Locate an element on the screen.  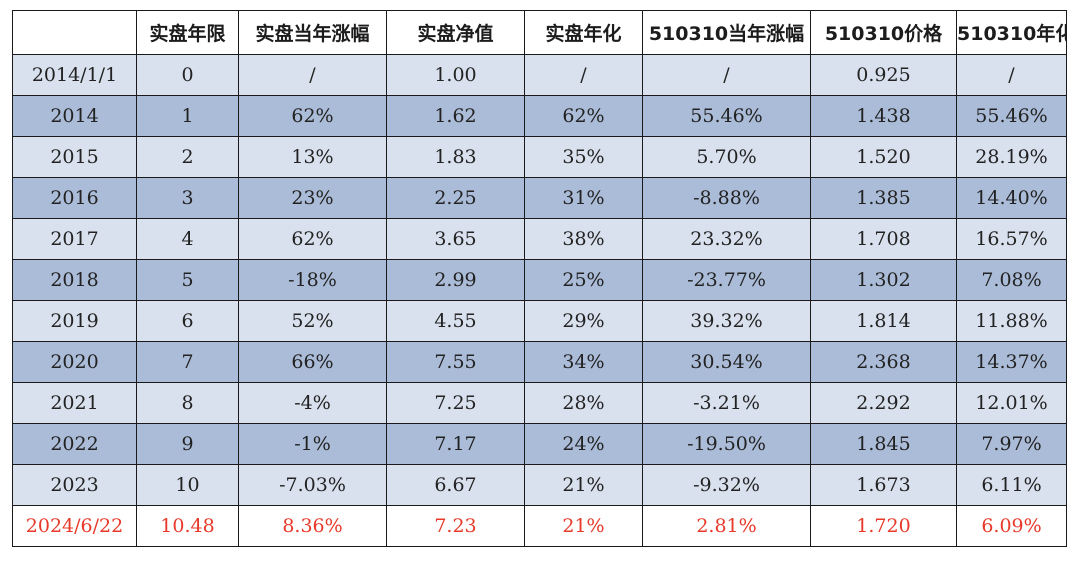
cell-annual-gain: -1% is located at coordinates (312, 444).